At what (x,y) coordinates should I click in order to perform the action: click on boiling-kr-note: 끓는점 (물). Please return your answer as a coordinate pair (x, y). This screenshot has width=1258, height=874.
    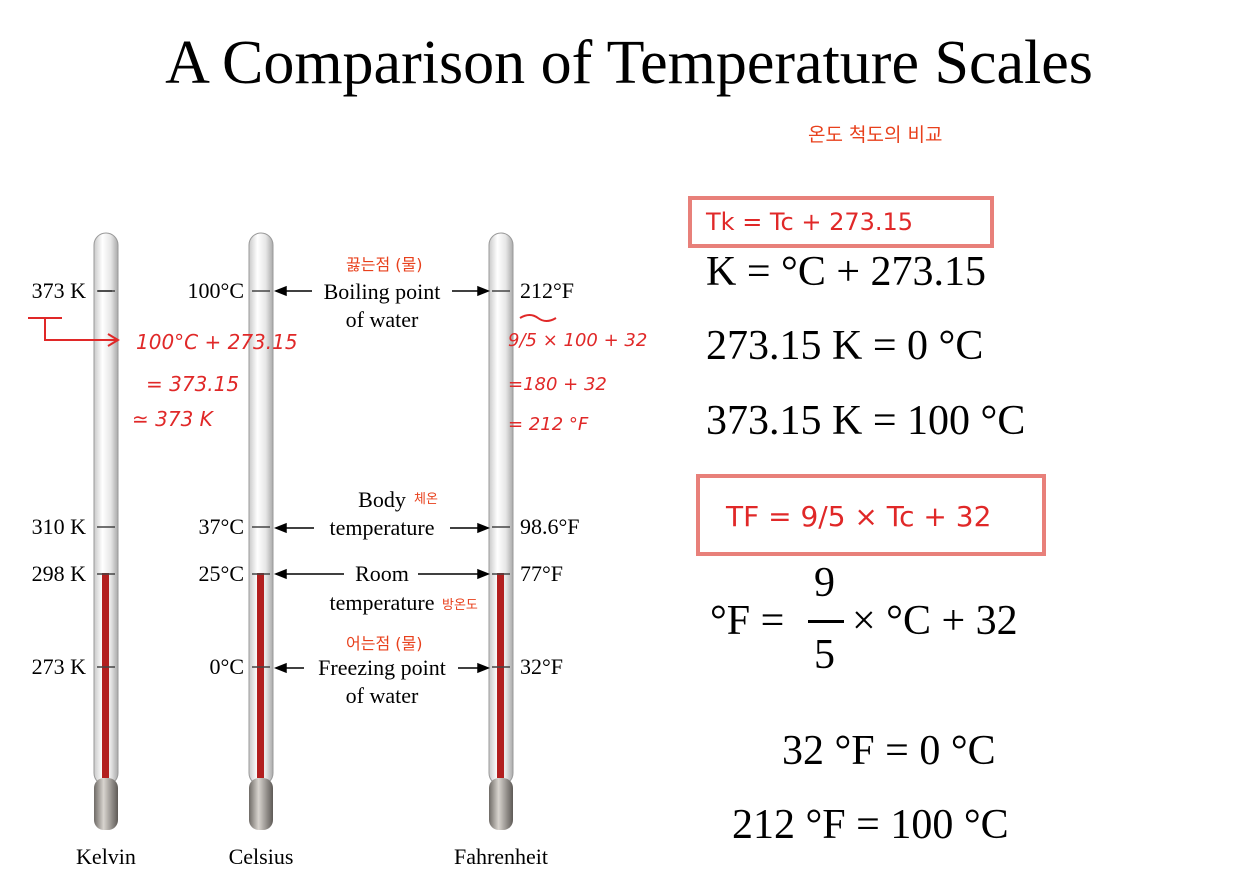
    Looking at the image, I should click on (384, 264).